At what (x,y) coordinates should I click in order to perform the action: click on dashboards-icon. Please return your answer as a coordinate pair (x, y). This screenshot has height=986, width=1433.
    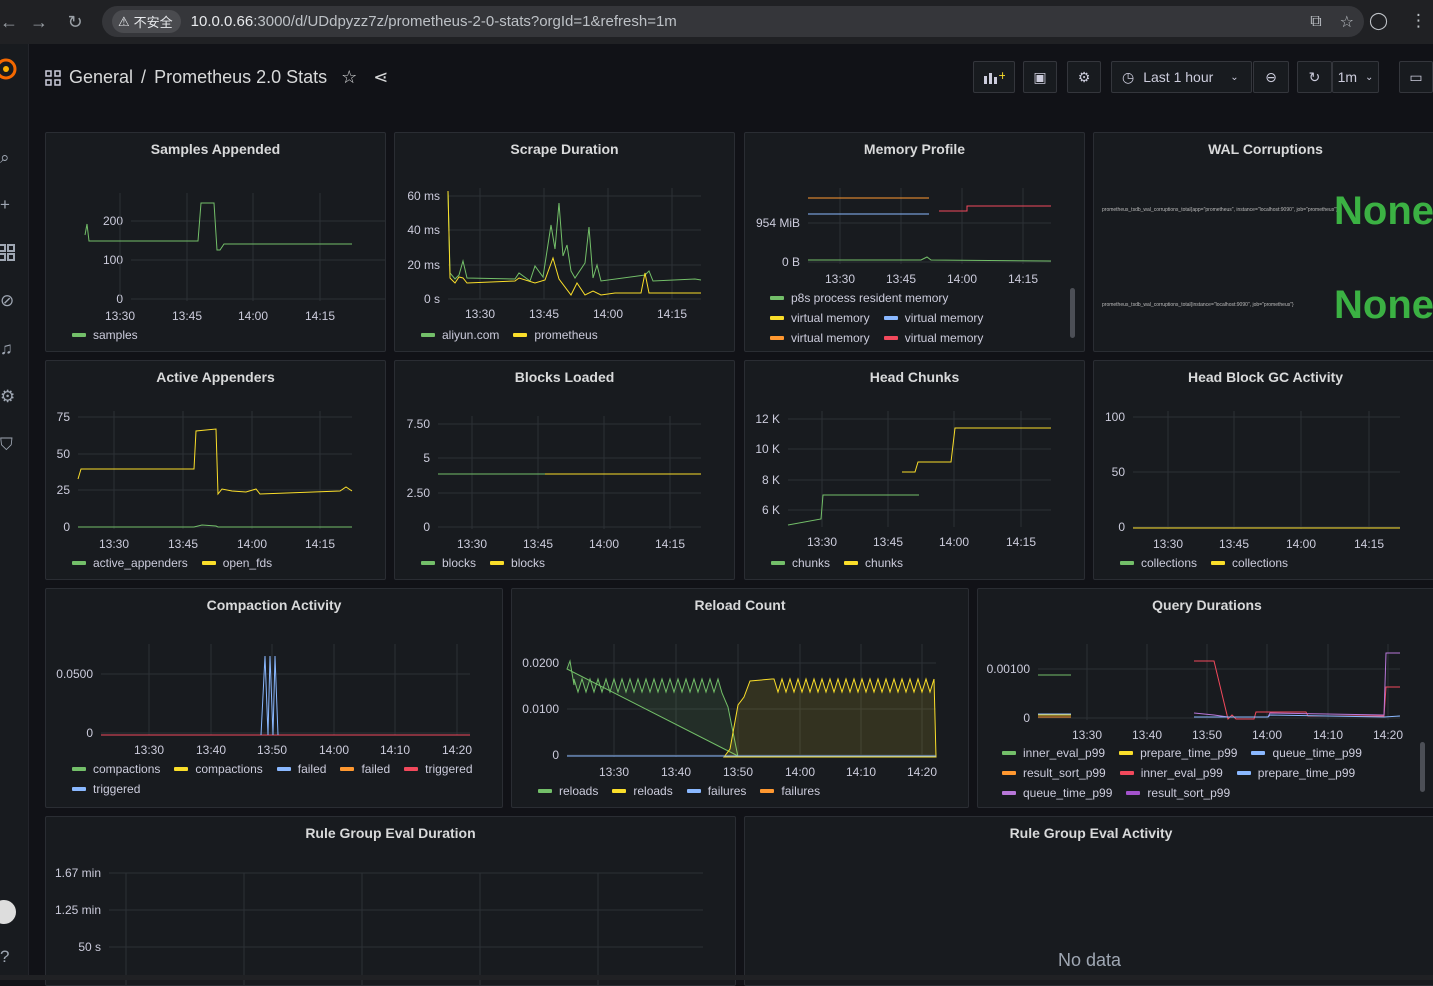
    Looking at the image, I should click on (8, 253).